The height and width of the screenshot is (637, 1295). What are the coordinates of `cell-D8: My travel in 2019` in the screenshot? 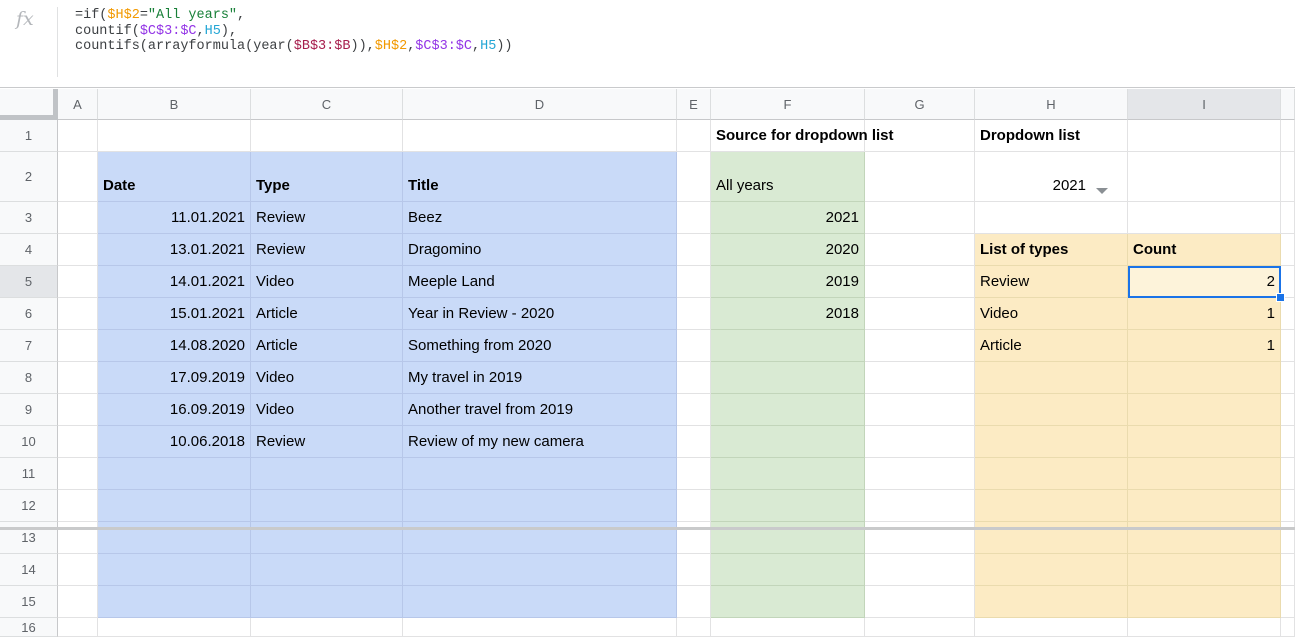 It's located at (540, 378).